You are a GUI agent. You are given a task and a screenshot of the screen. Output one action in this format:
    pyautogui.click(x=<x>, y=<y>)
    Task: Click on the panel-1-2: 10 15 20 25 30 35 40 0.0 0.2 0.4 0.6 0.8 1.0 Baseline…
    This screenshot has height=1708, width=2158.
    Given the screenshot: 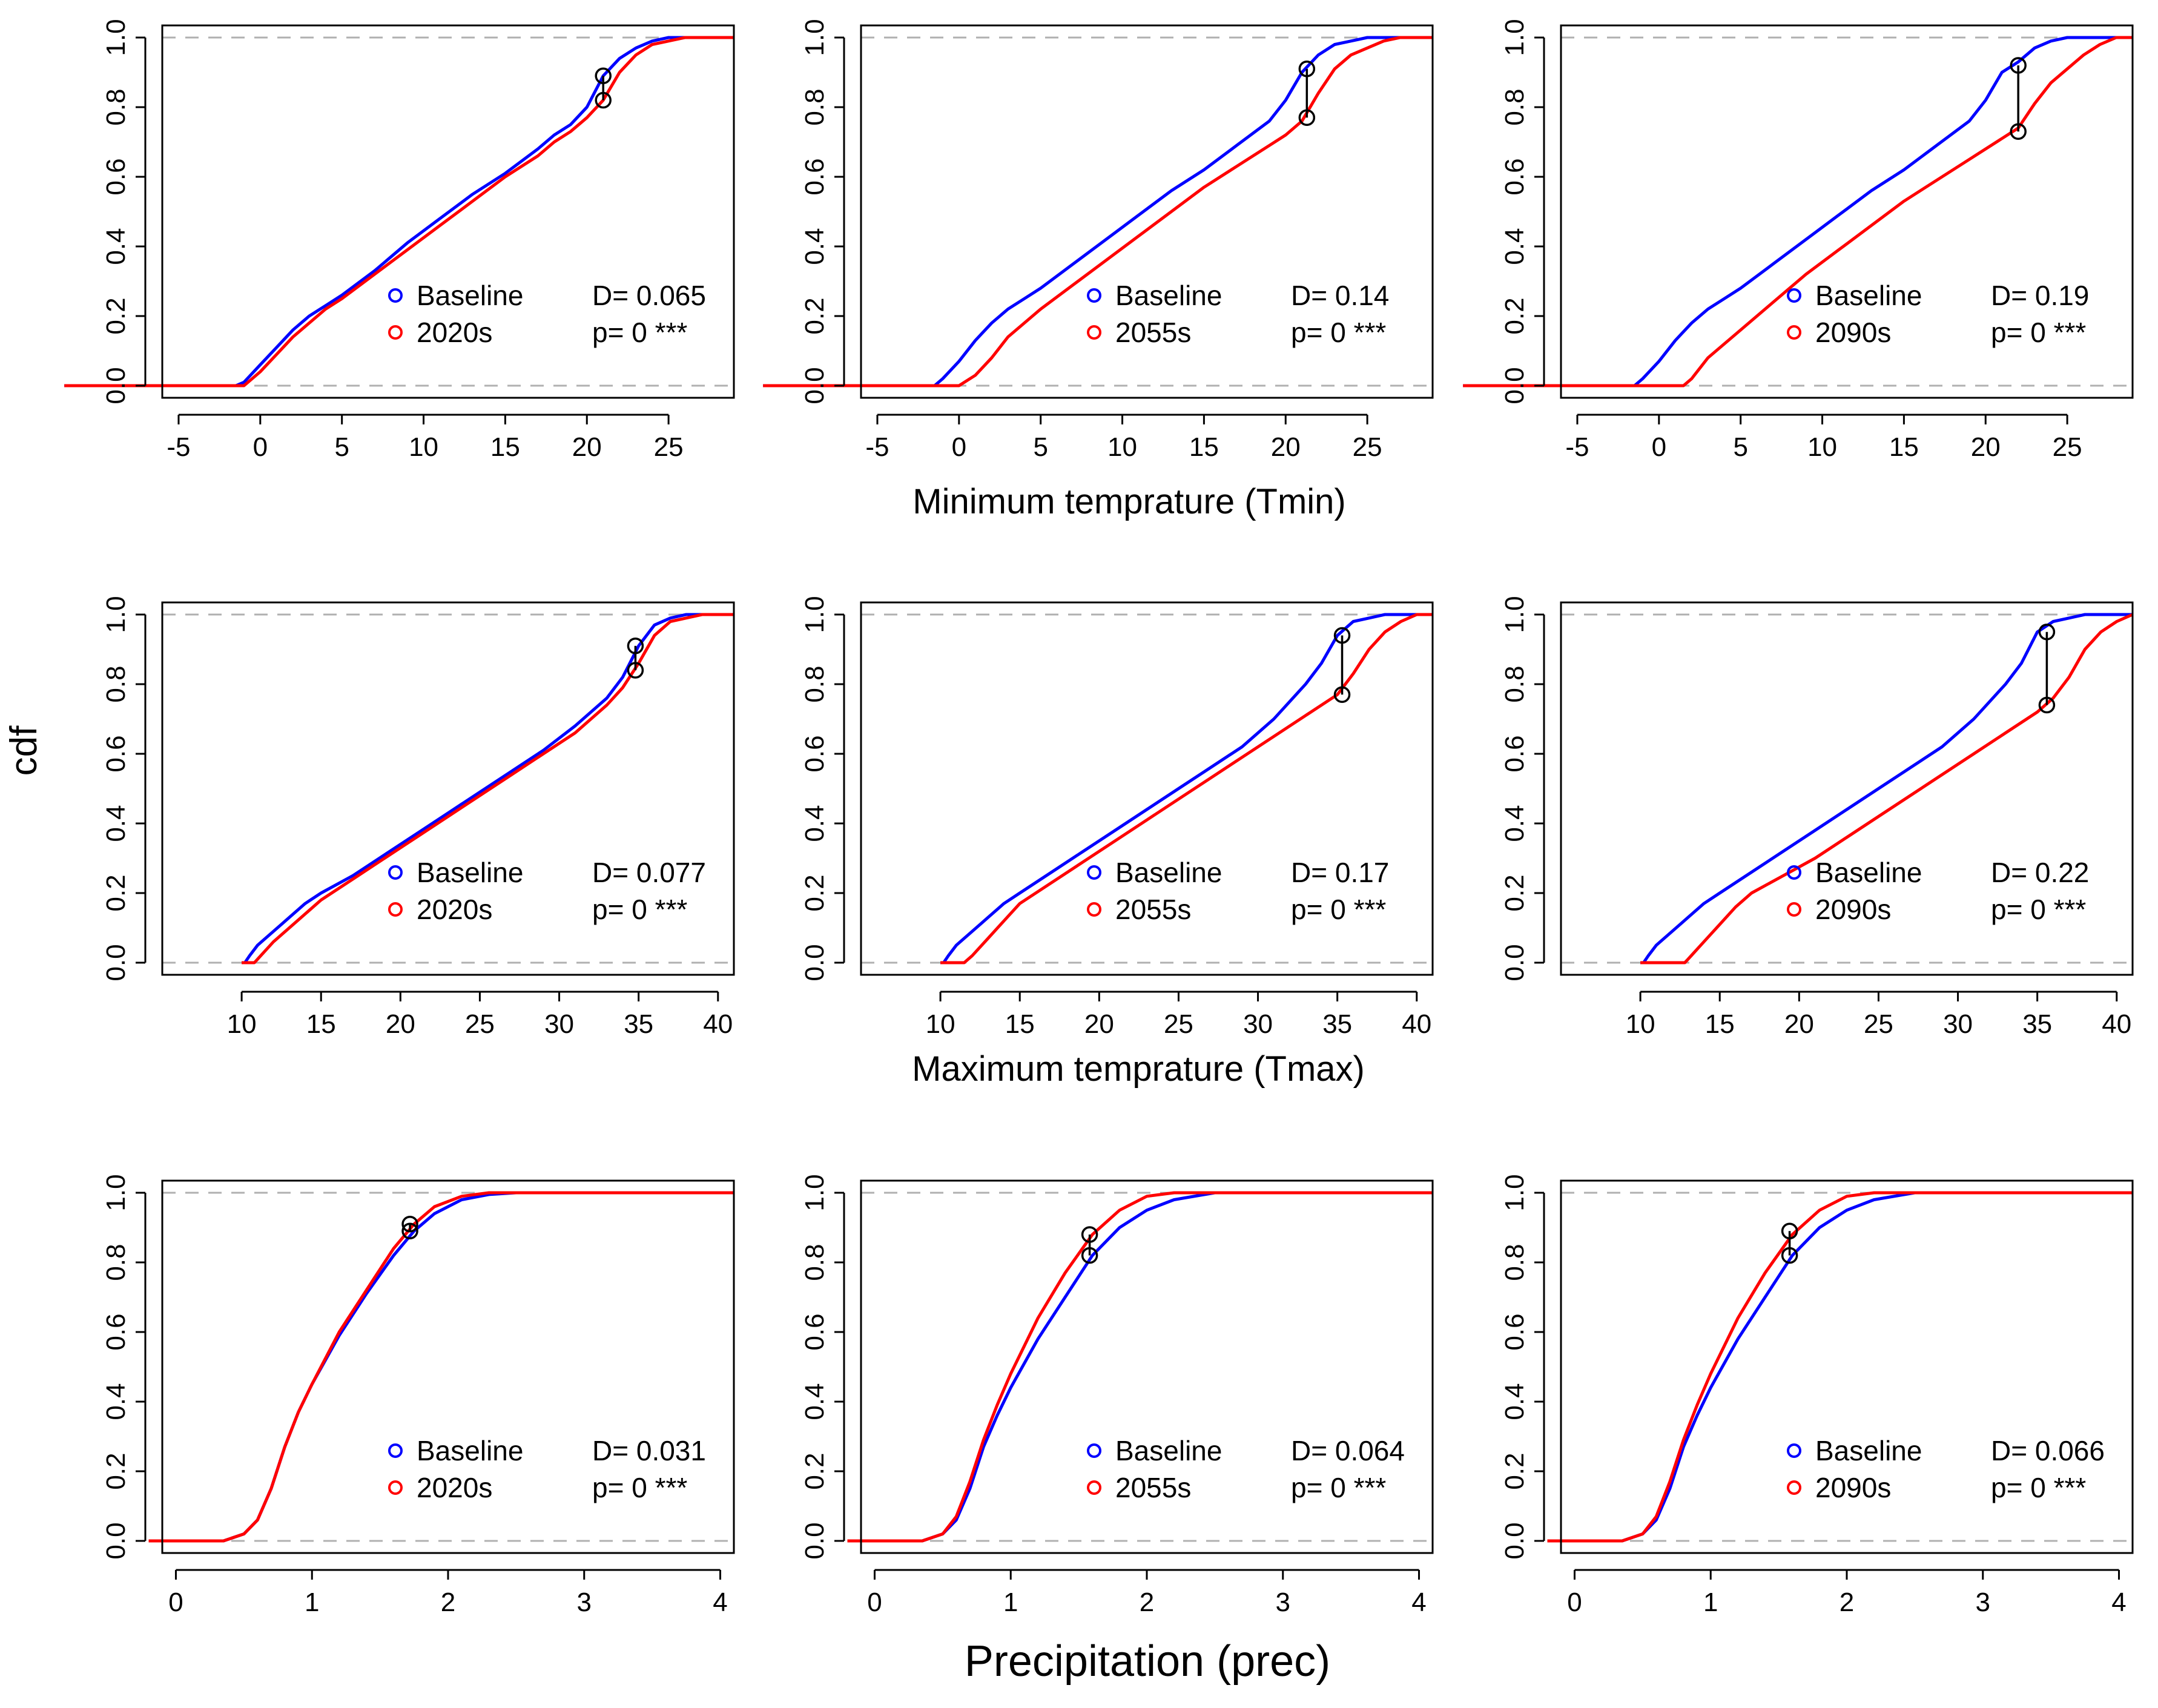 What is the action you would take?
    pyautogui.click(x=1817, y=817)
    